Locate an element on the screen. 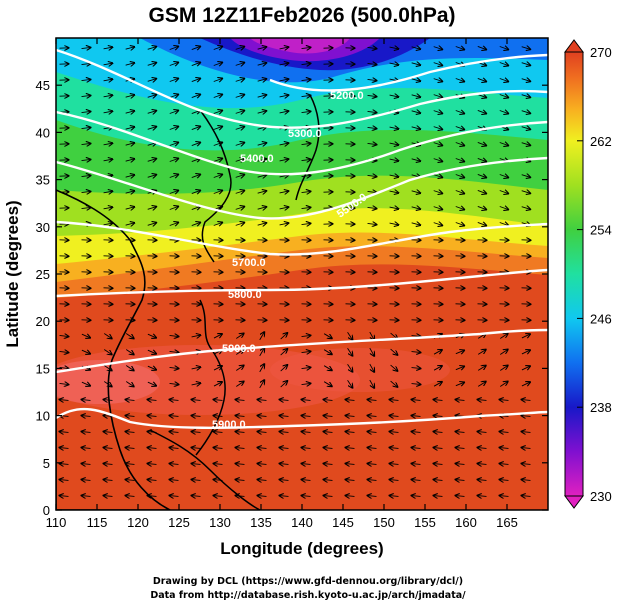  contour-label-5800: 5800.0 is located at coordinates (245, 295).